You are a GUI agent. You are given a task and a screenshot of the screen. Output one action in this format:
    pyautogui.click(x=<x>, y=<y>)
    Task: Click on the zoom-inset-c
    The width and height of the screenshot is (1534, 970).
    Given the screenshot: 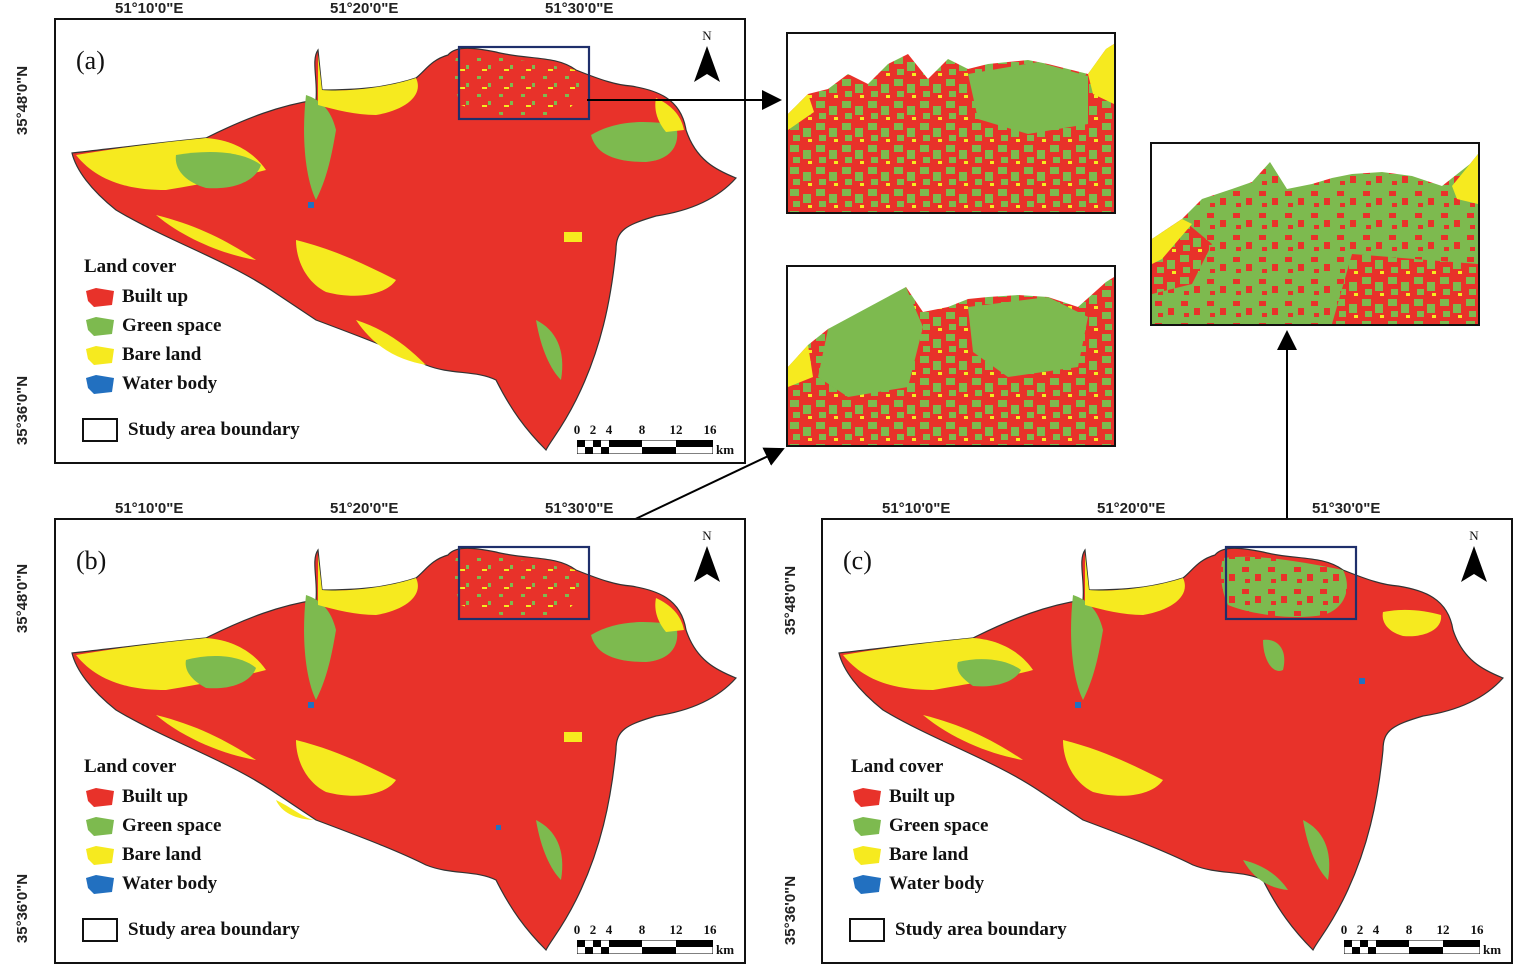 What is the action you would take?
    pyautogui.click(x=1315, y=234)
    